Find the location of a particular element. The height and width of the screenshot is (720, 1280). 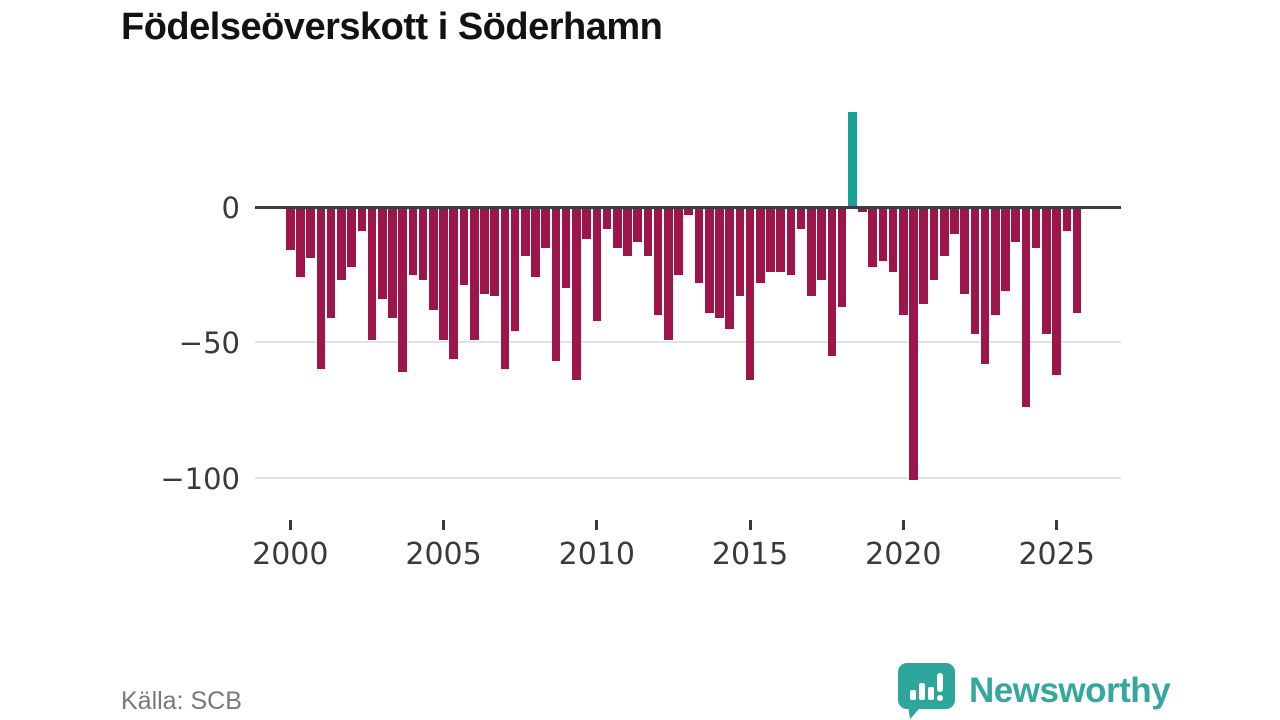

y-axis-label: 0 is located at coordinates (230, 208).